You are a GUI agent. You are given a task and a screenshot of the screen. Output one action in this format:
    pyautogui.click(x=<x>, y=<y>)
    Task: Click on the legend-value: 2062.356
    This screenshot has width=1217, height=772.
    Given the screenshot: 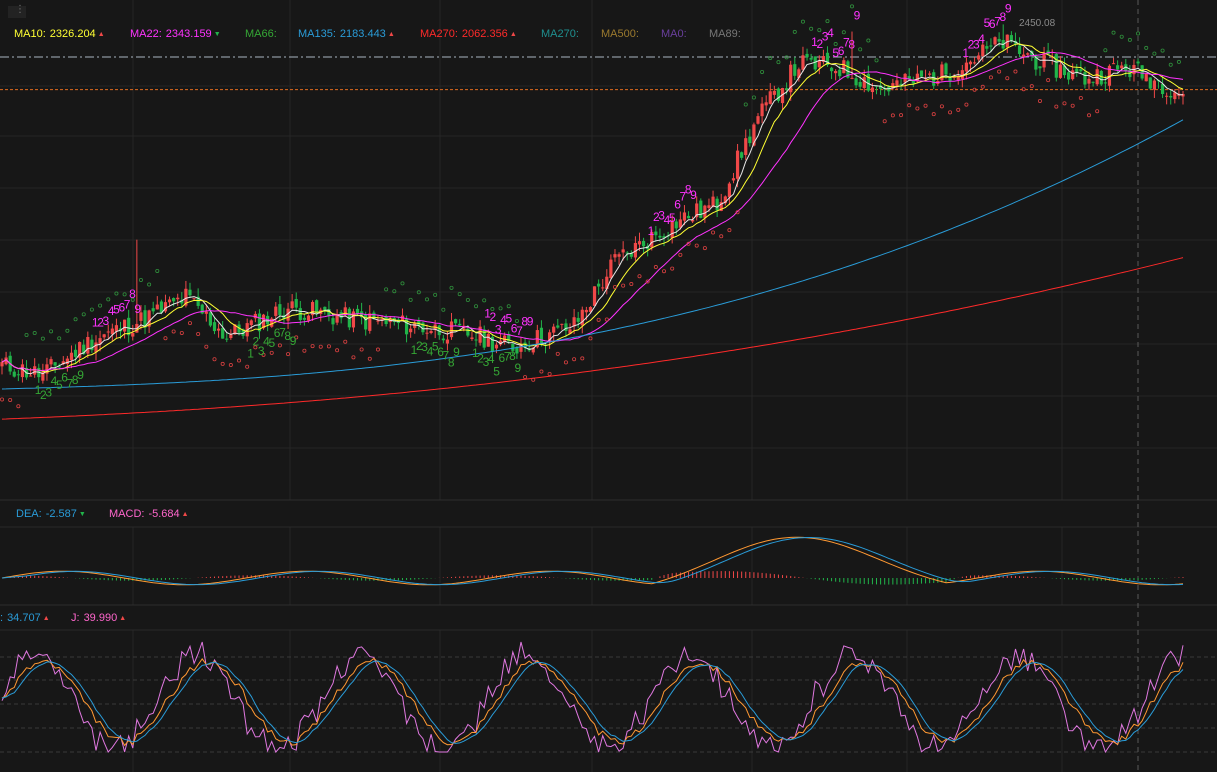 What is the action you would take?
    pyautogui.click(x=484, y=34)
    